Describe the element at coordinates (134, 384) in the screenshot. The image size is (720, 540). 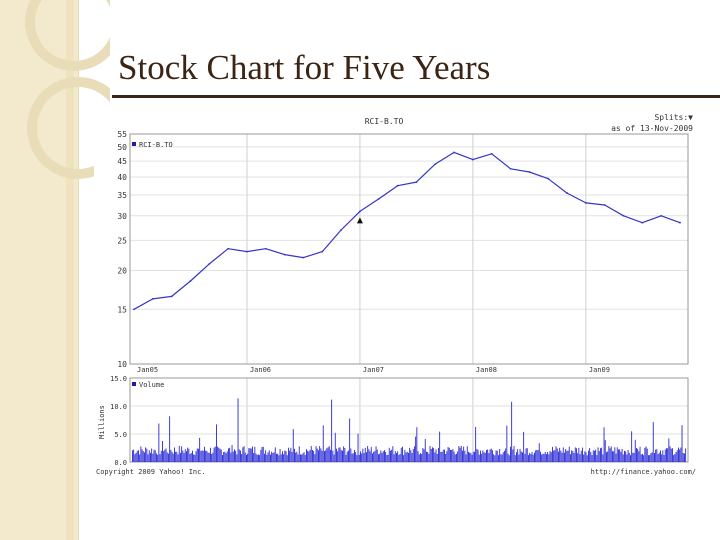
I see `volume-legend-swatch` at that location.